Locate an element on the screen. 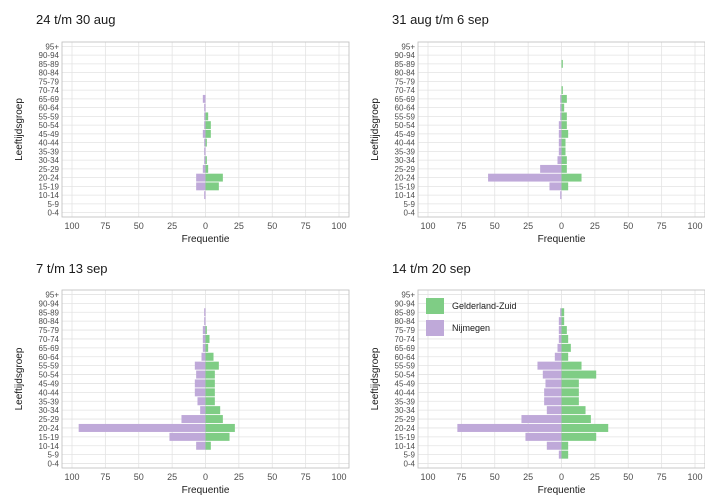 The width and height of the screenshot is (705, 501). y-tick-label: 0-4 is located at coordinates (409, 213).